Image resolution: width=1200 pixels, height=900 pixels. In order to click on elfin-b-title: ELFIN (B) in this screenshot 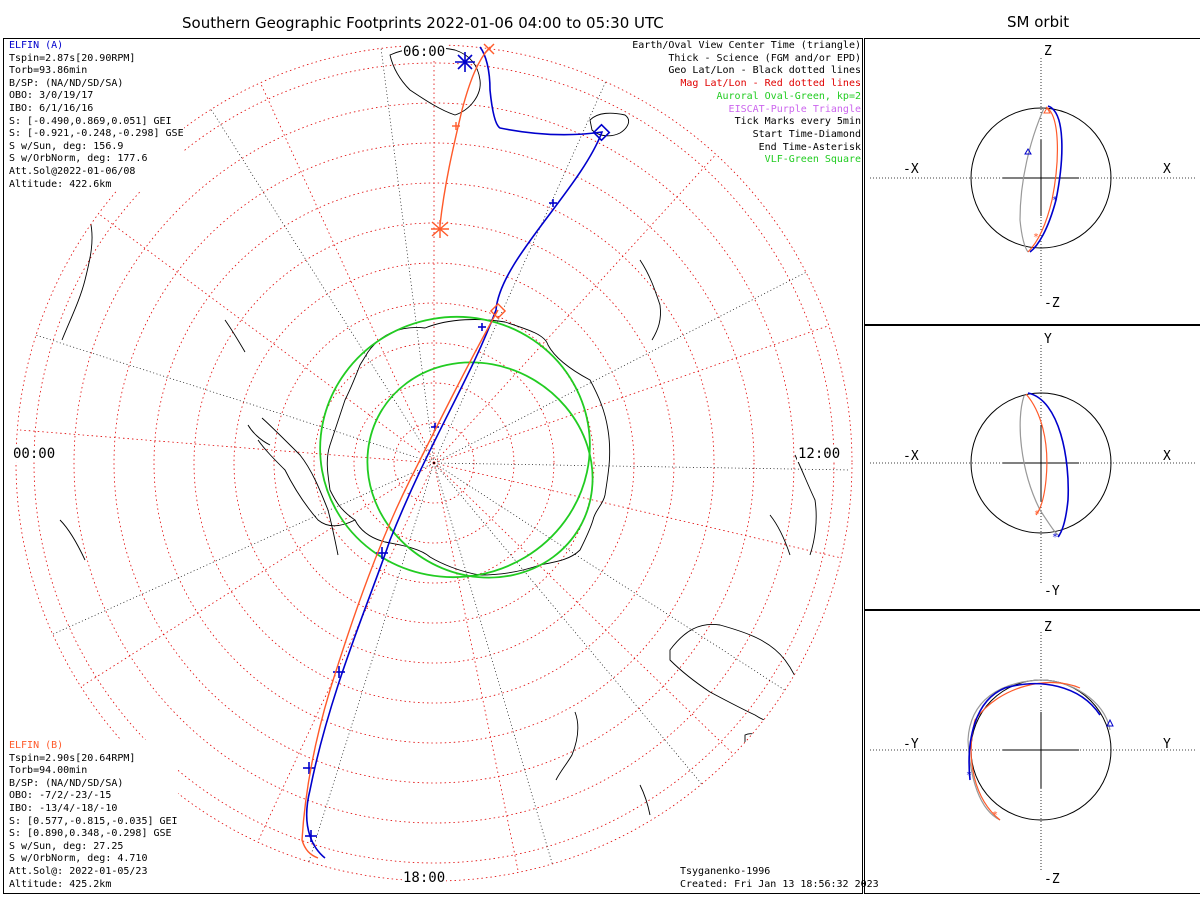, I will do `click(36, 745)`.